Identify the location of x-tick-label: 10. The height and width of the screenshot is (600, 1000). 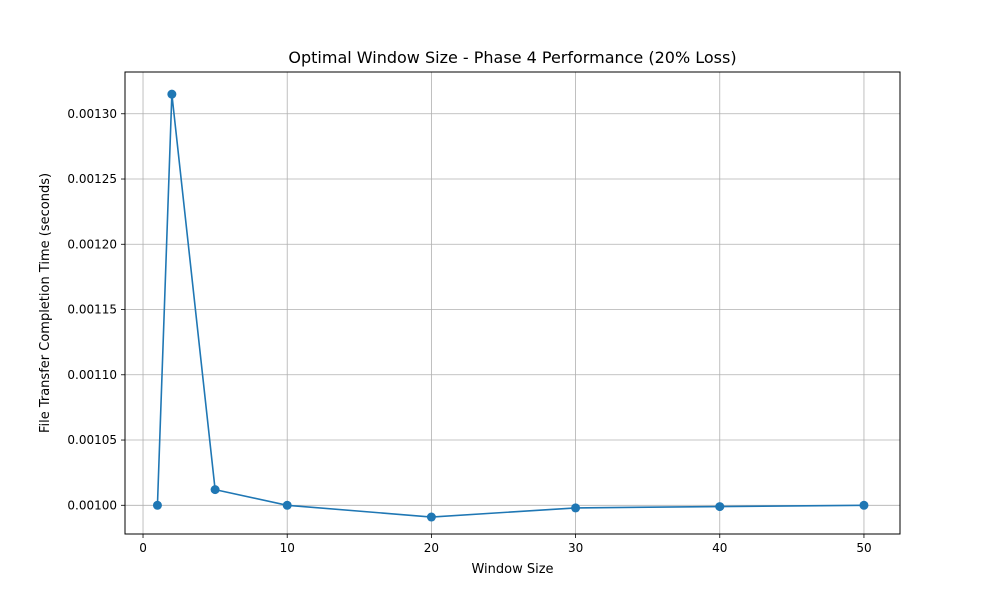
(287, 548).